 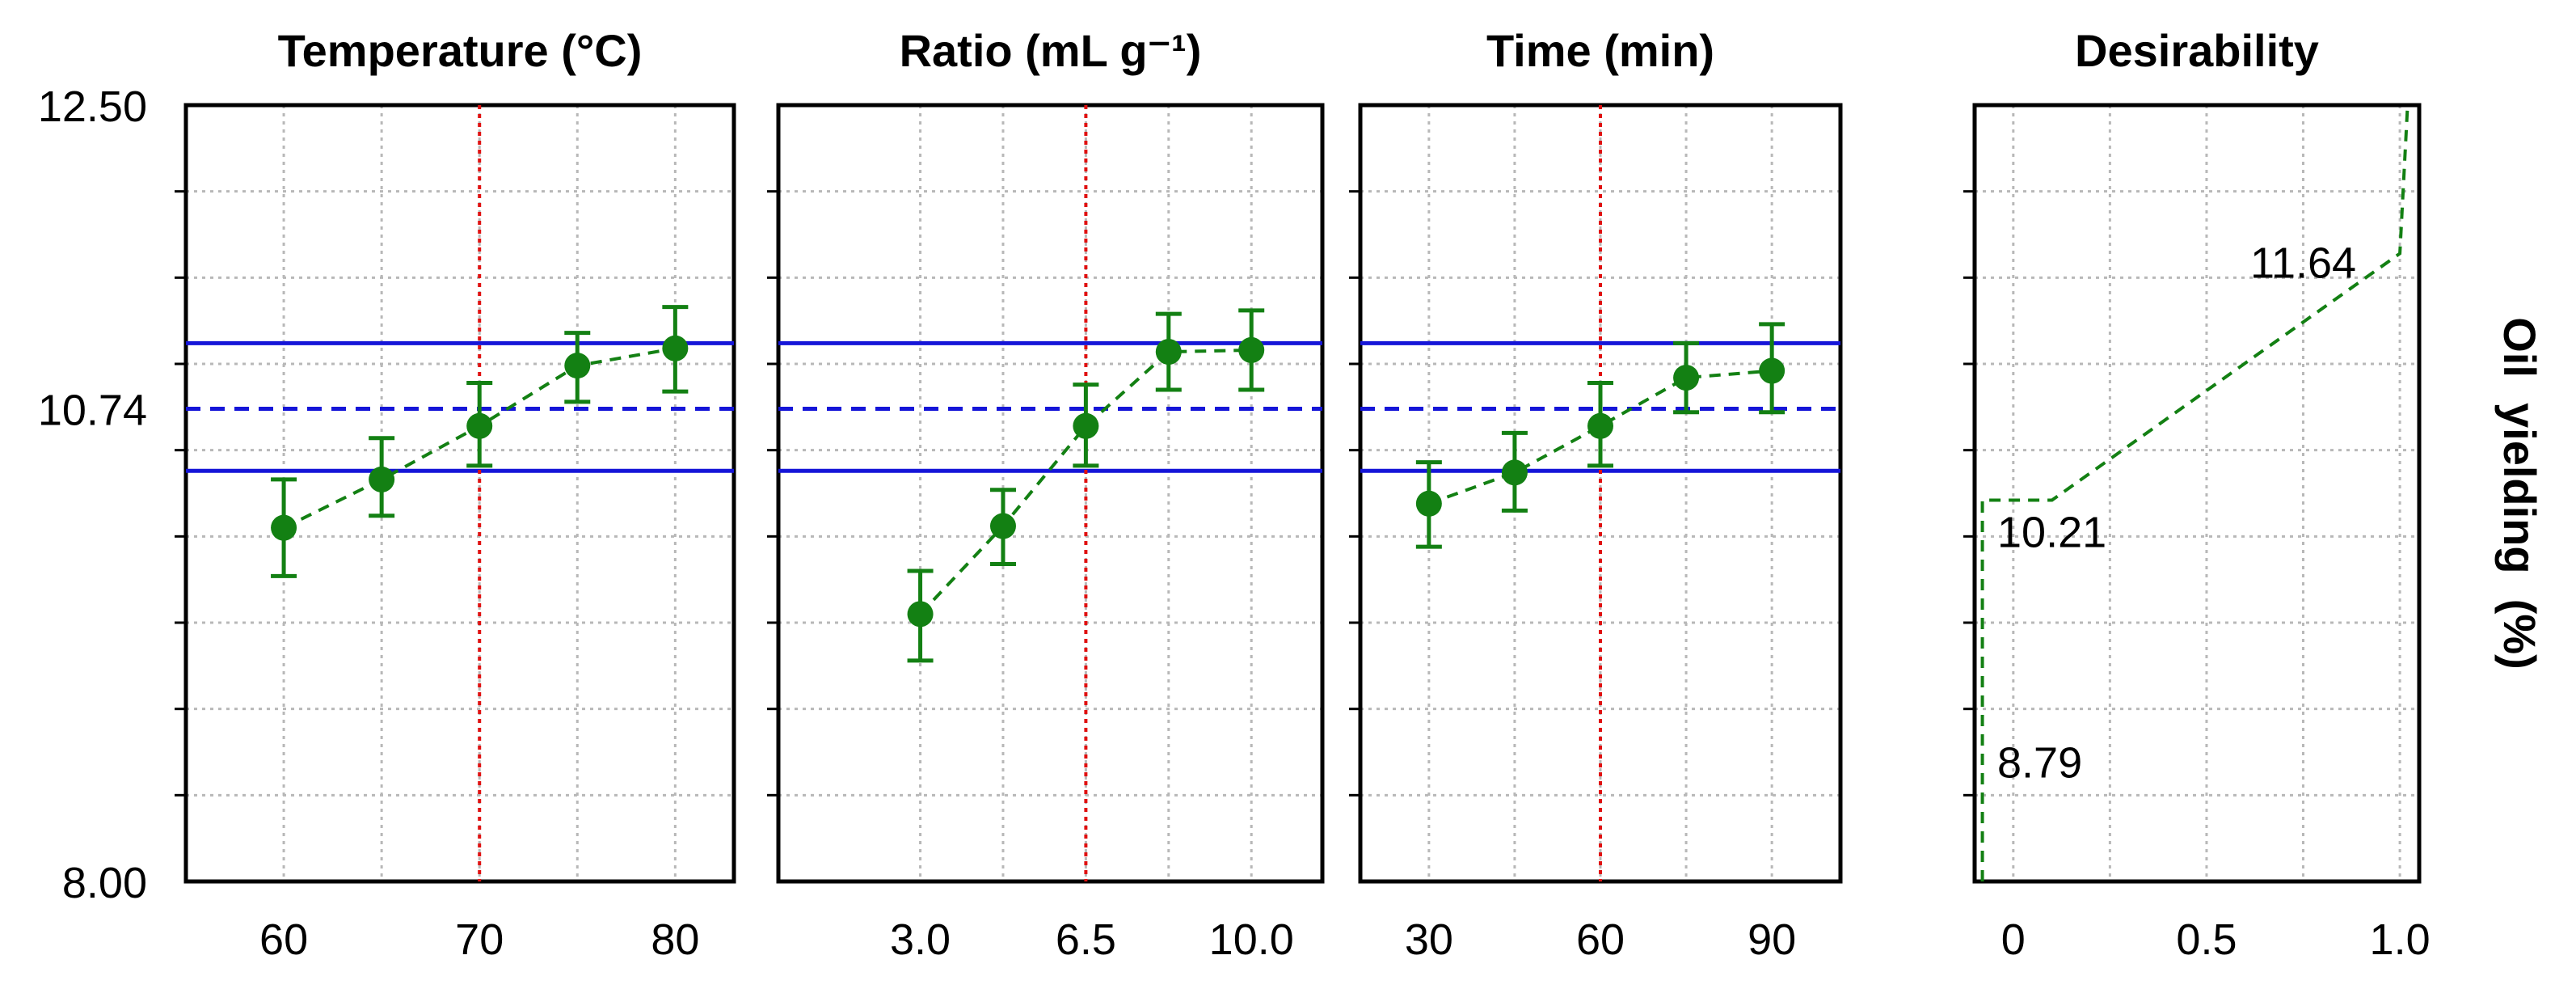 I want to click on desirability-annotation: 10.21, so click(x=2052, y=533).